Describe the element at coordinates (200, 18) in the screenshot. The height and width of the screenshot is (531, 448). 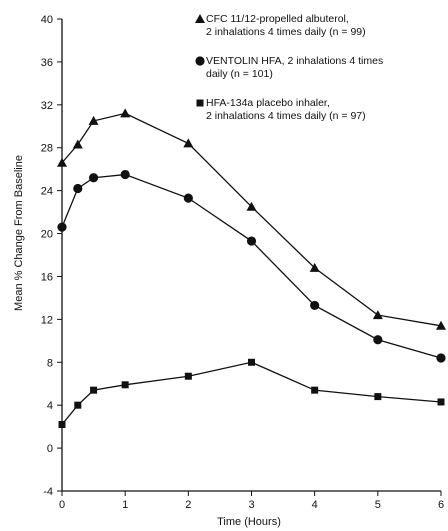
I see `legend-marker-triangle` at that location.